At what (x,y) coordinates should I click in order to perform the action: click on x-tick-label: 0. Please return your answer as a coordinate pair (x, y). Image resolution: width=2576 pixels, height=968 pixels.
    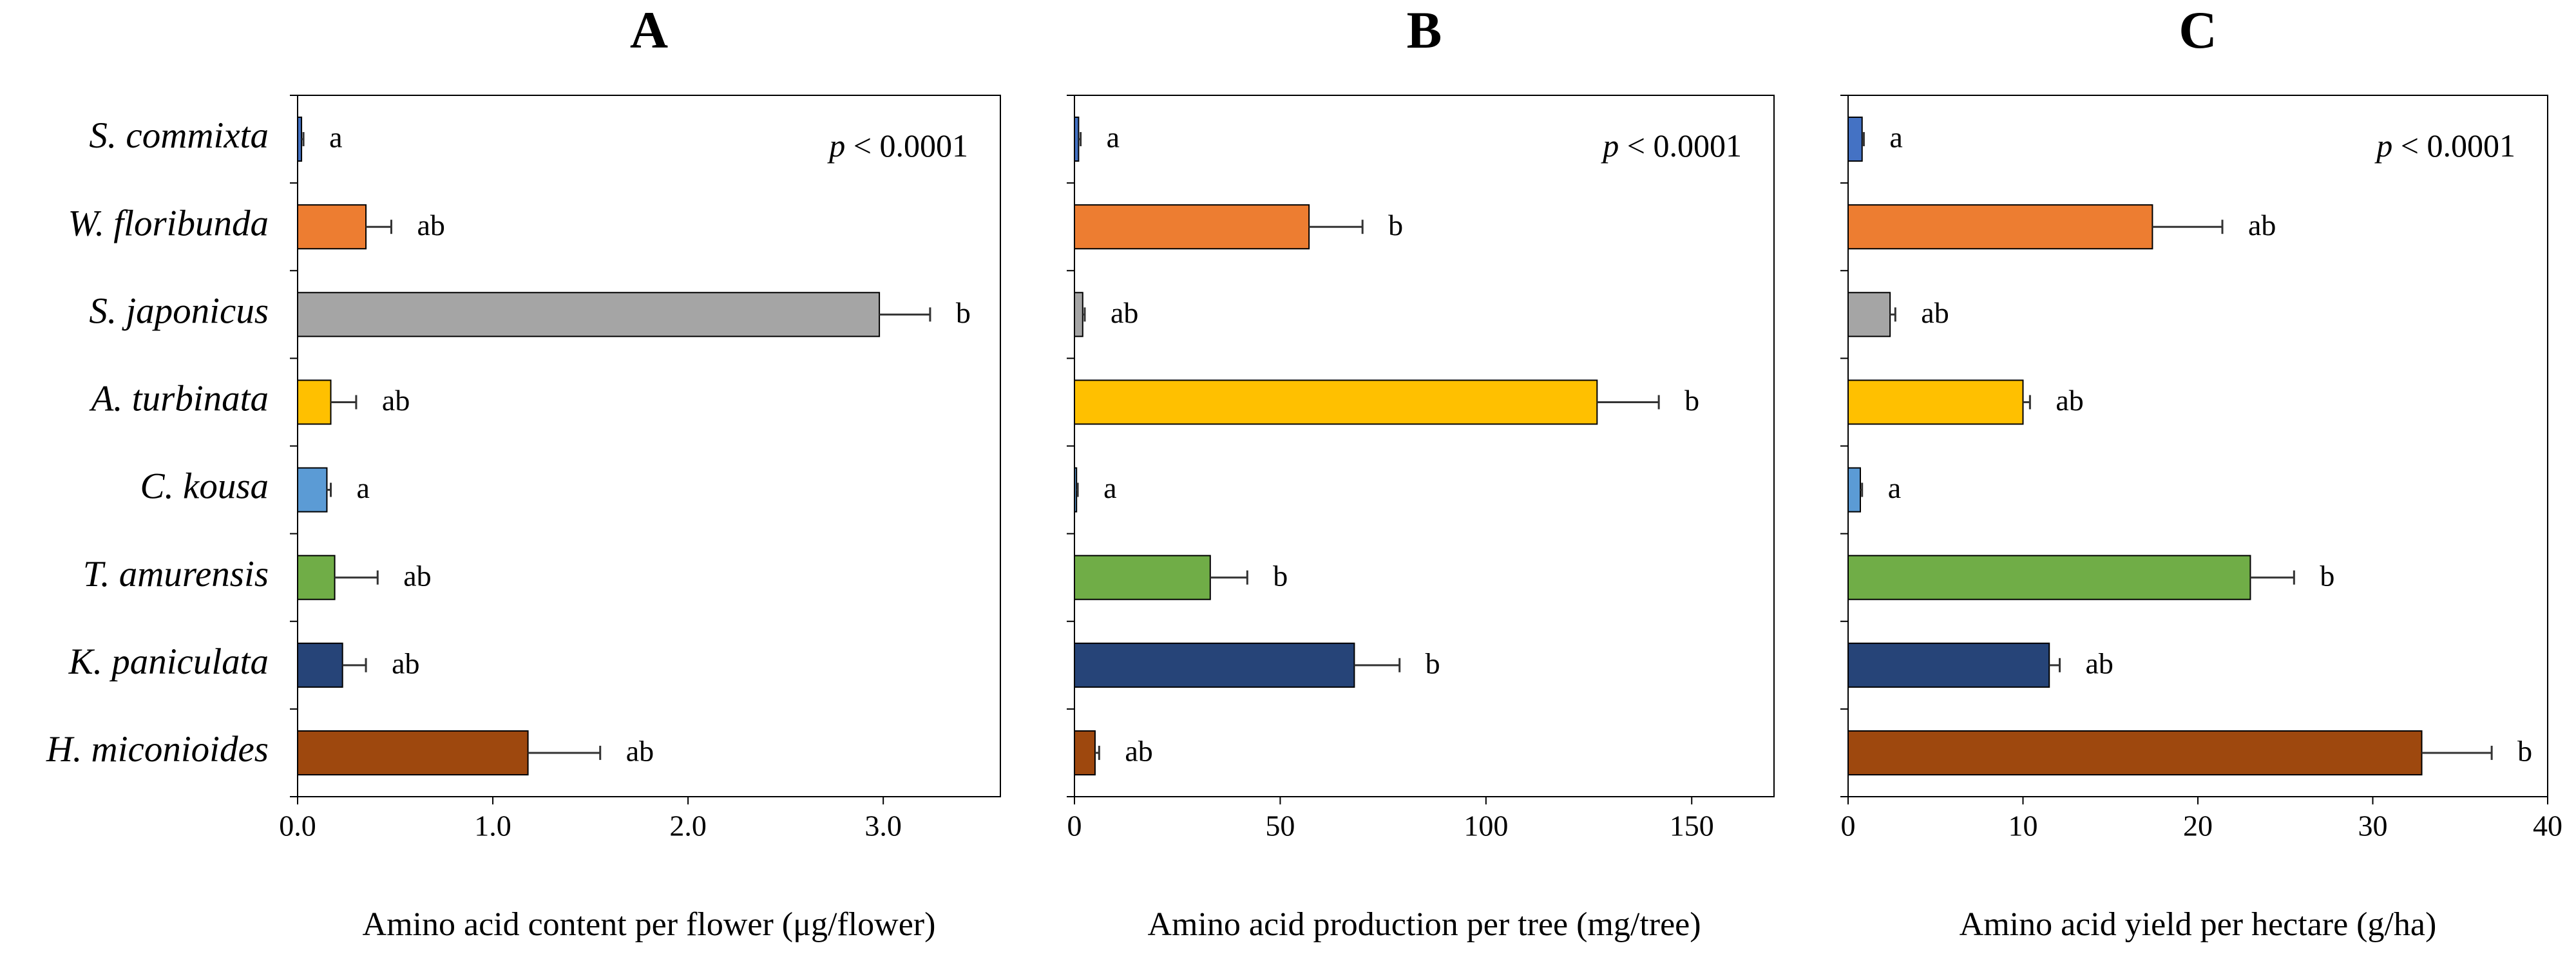
    Looking at the image, I should click on (1849, 826).